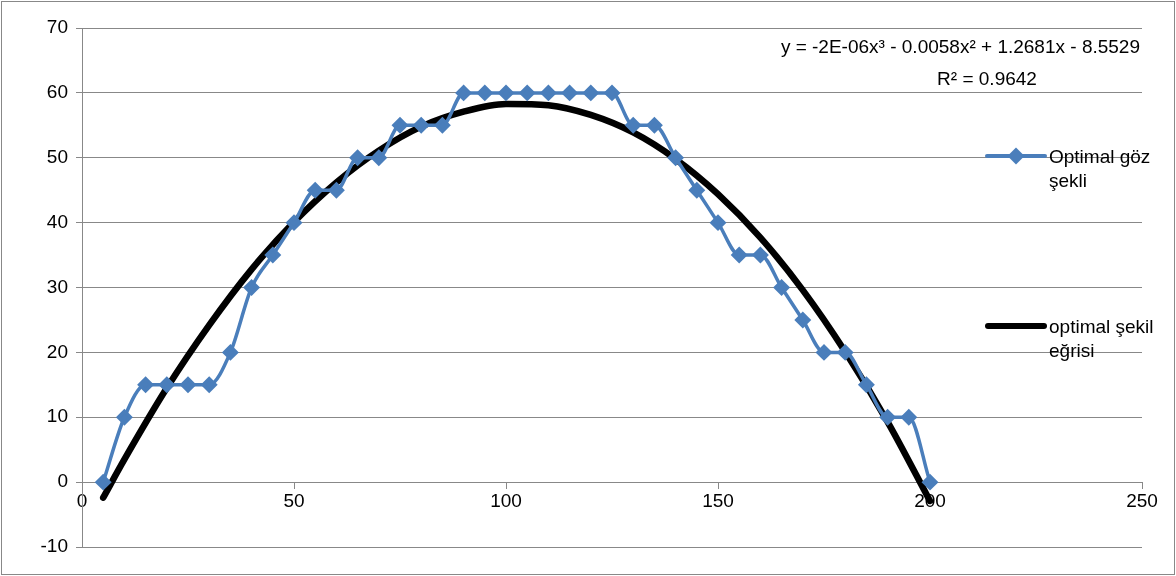 This screenshot has height=576, width=1176. Describe the element at coordinates (82, 500) in the screenshot. I see `x-tick-label: 0` at that location.